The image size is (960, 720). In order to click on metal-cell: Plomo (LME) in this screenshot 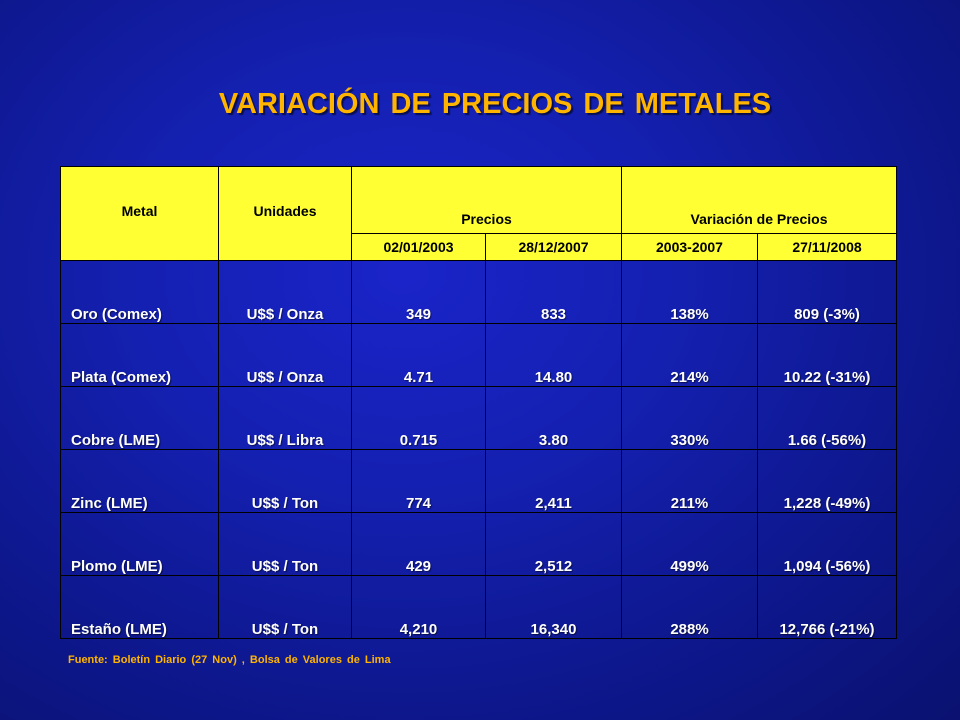, I will do `click(139, 544)`.